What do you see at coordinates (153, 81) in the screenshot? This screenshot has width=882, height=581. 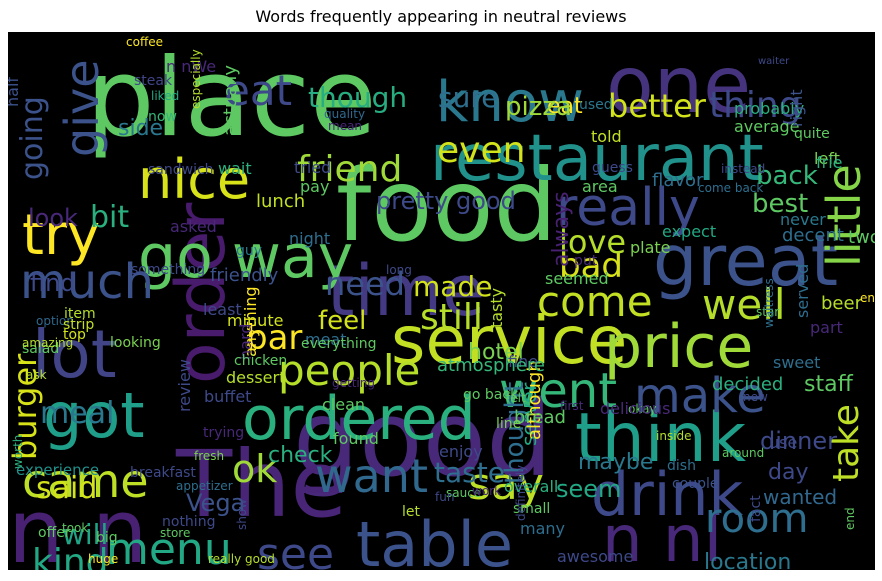 I see `word: steak` at bounding box center [153, 81].